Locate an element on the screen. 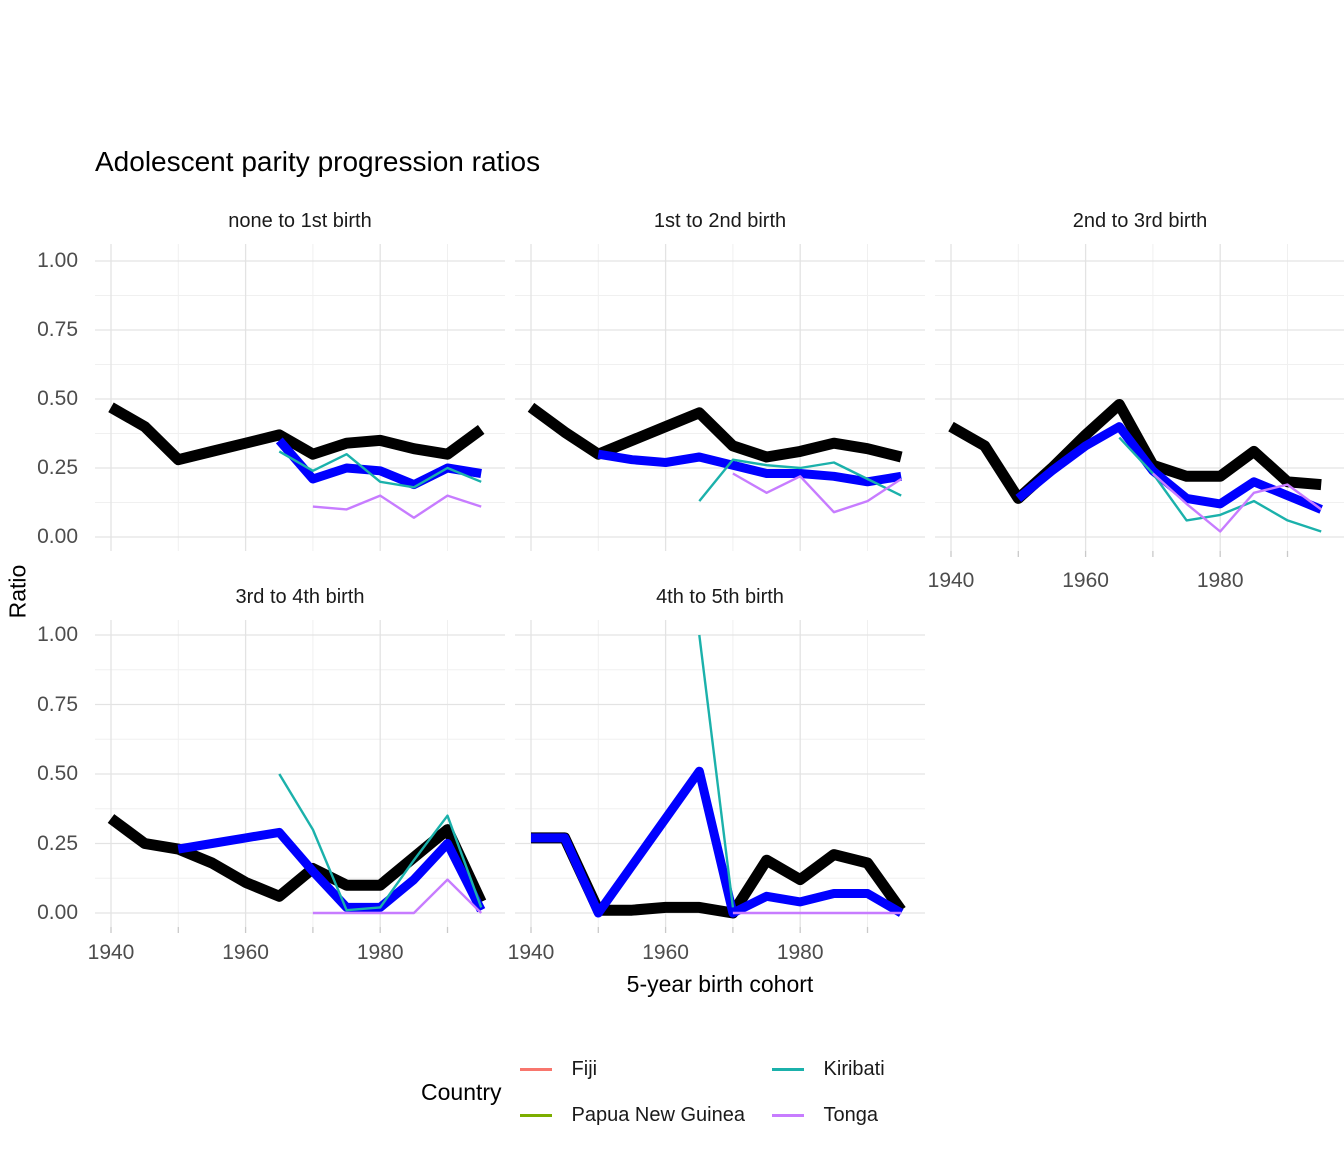 The height and width of the screenshot is (1152, 1344). facet-strip-4th-to-5th-birth: 4th to 5th birth is located at coordinates (720, 597).